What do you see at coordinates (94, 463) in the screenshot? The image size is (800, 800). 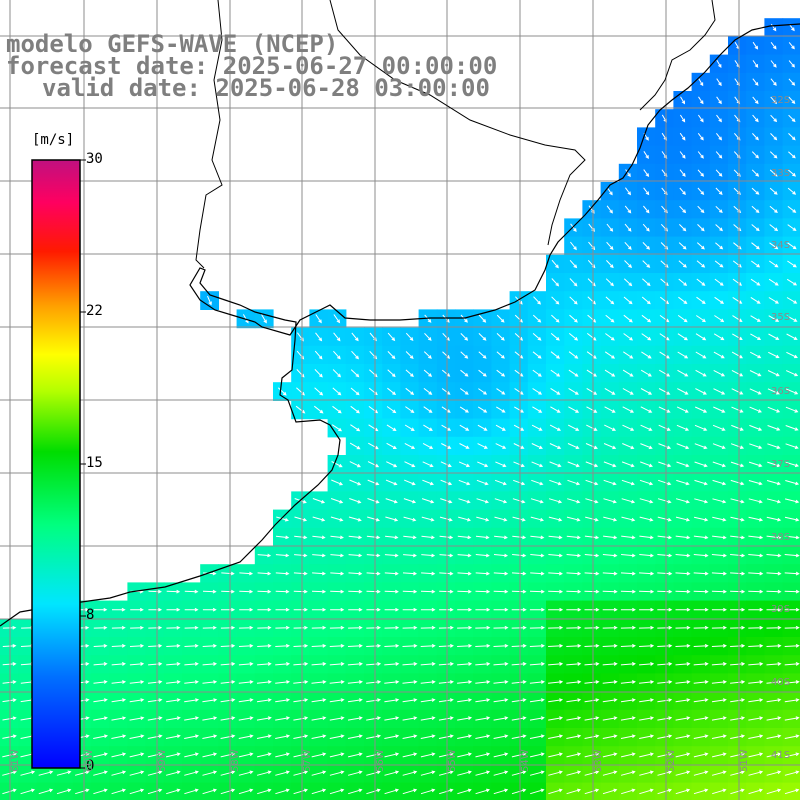 I see `colorbar-tick-15: 15` at bounding box center [94, 463].